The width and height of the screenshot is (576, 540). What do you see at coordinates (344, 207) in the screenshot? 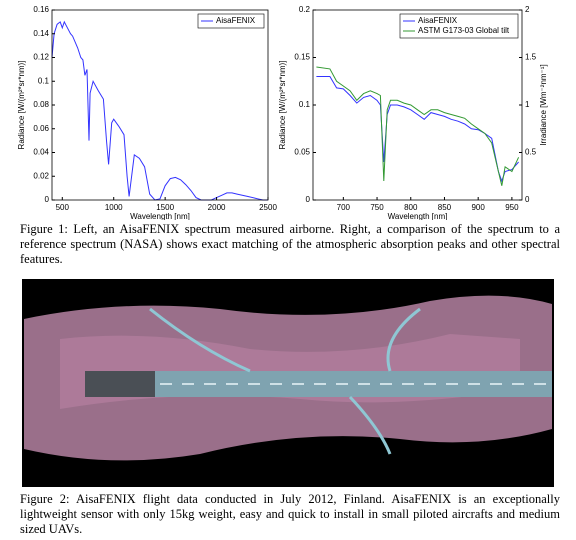
I see `x-tick-label: 700` at bounding box center [344, 207].